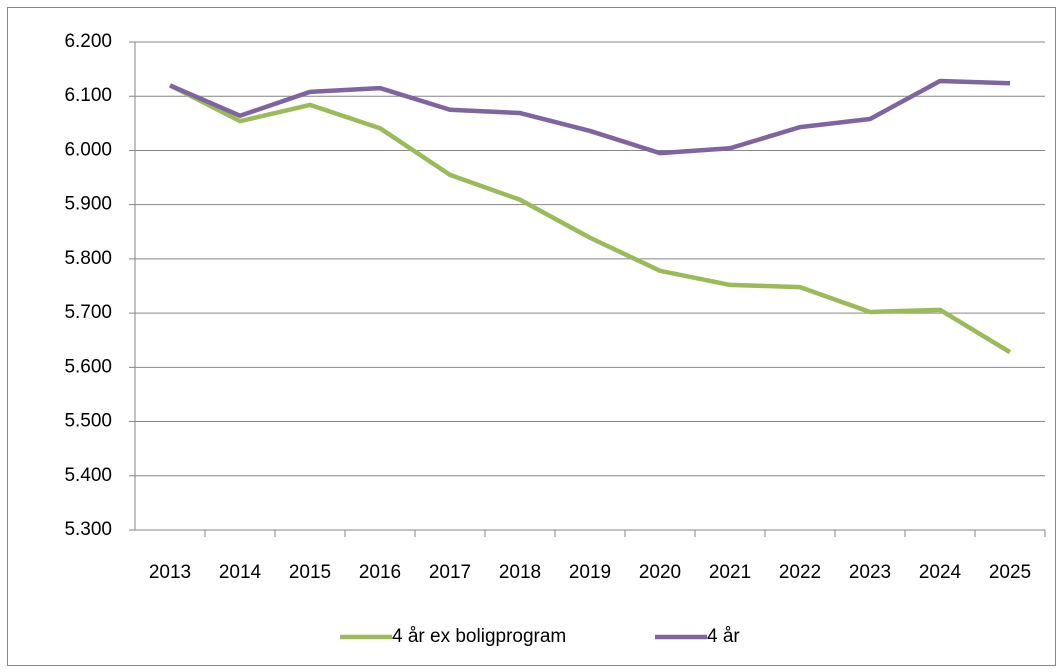 This screenshot has height=672, width=1063. Describe the element at coordinates (660, 572) in the screenshot. I see `x-tick-label: 2020` at that location.